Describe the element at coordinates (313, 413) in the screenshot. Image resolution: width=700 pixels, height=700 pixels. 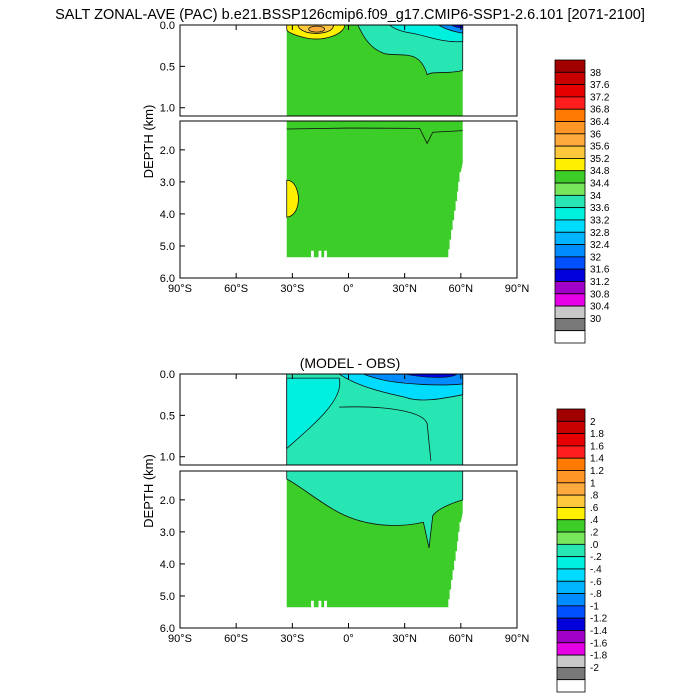
I see `upper-fresh-region` at that location.